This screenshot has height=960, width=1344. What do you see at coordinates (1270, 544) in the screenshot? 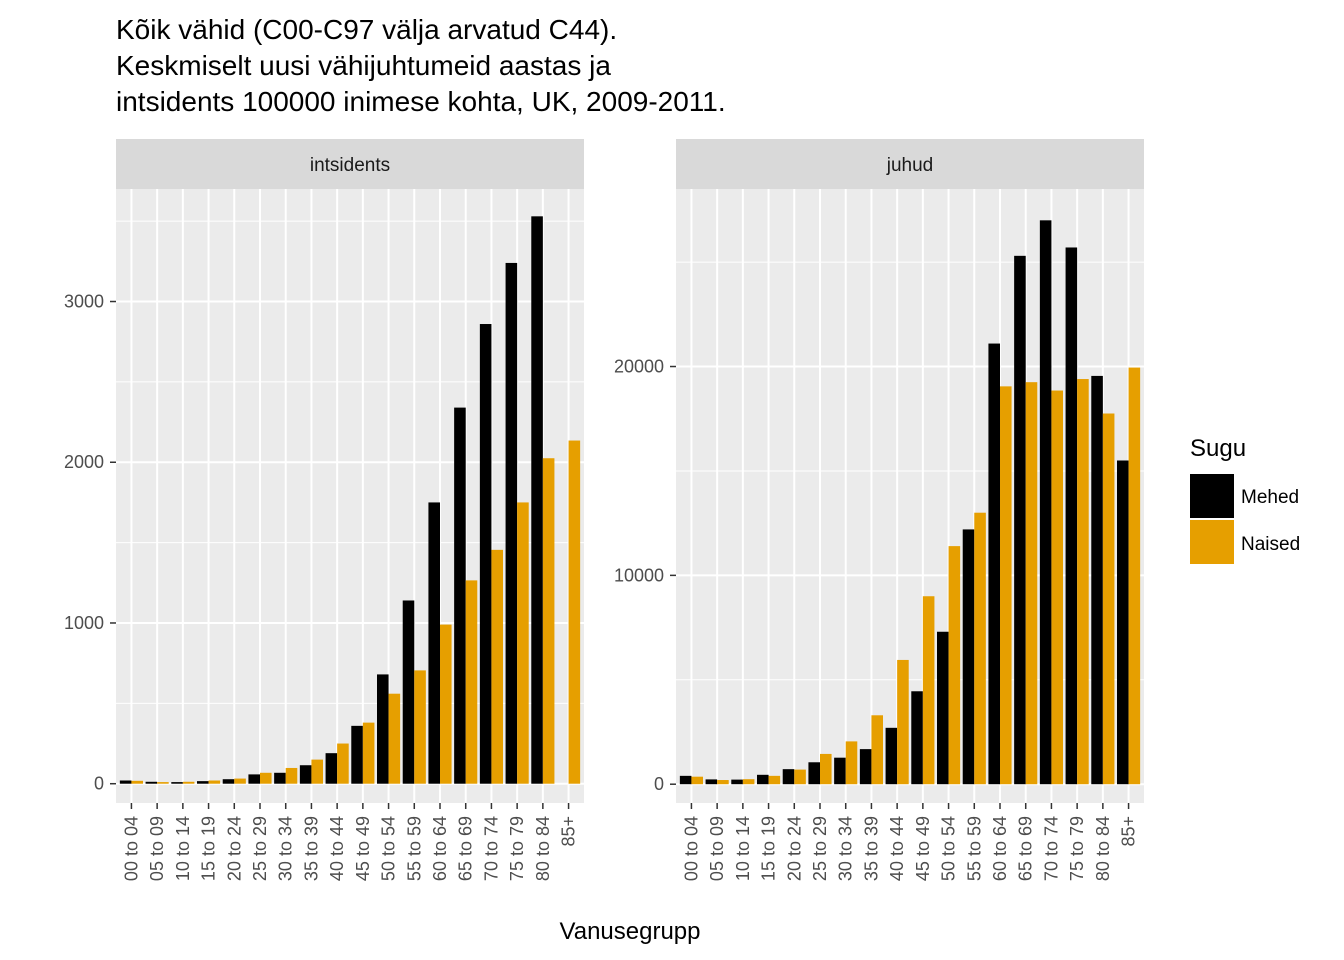
I see `legend-label-naised: Naised` at bounding box center [1270, 544].